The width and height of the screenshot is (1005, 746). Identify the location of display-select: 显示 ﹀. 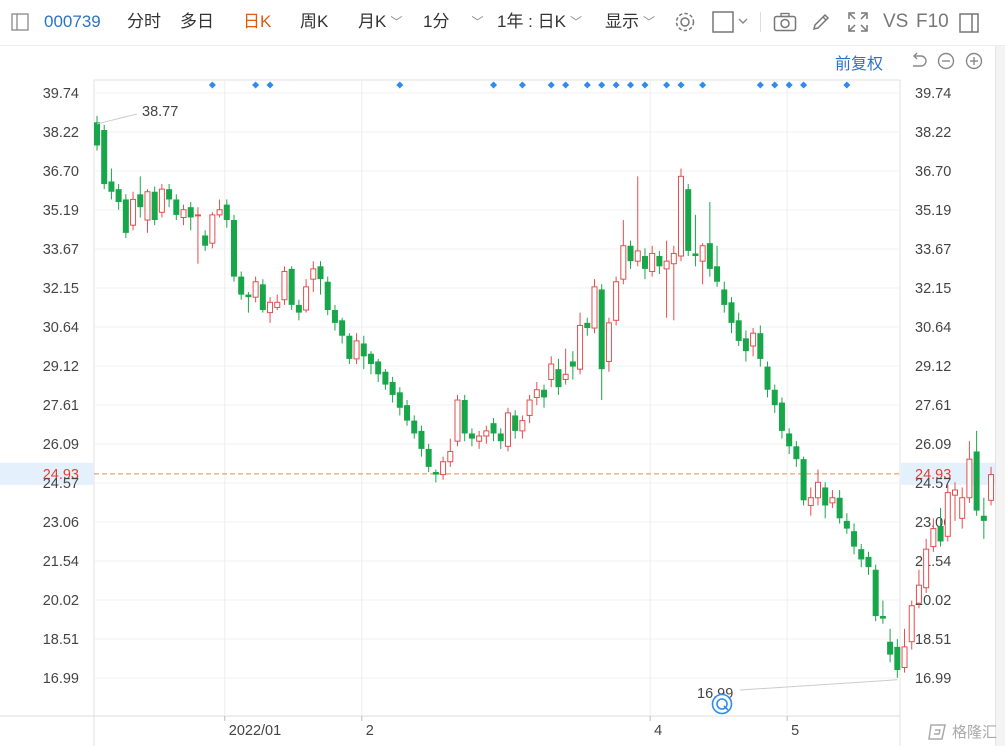
(630, 22).